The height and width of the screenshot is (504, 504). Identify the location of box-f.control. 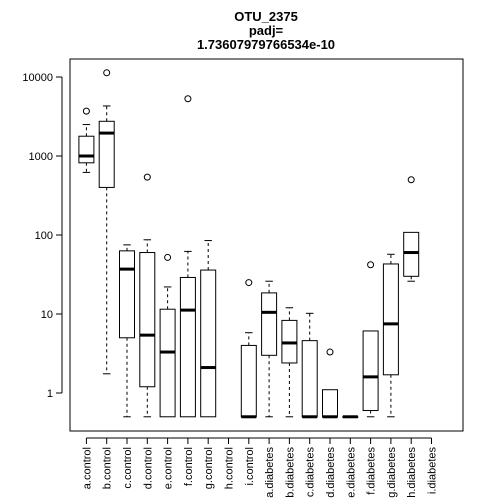
(187, 256).